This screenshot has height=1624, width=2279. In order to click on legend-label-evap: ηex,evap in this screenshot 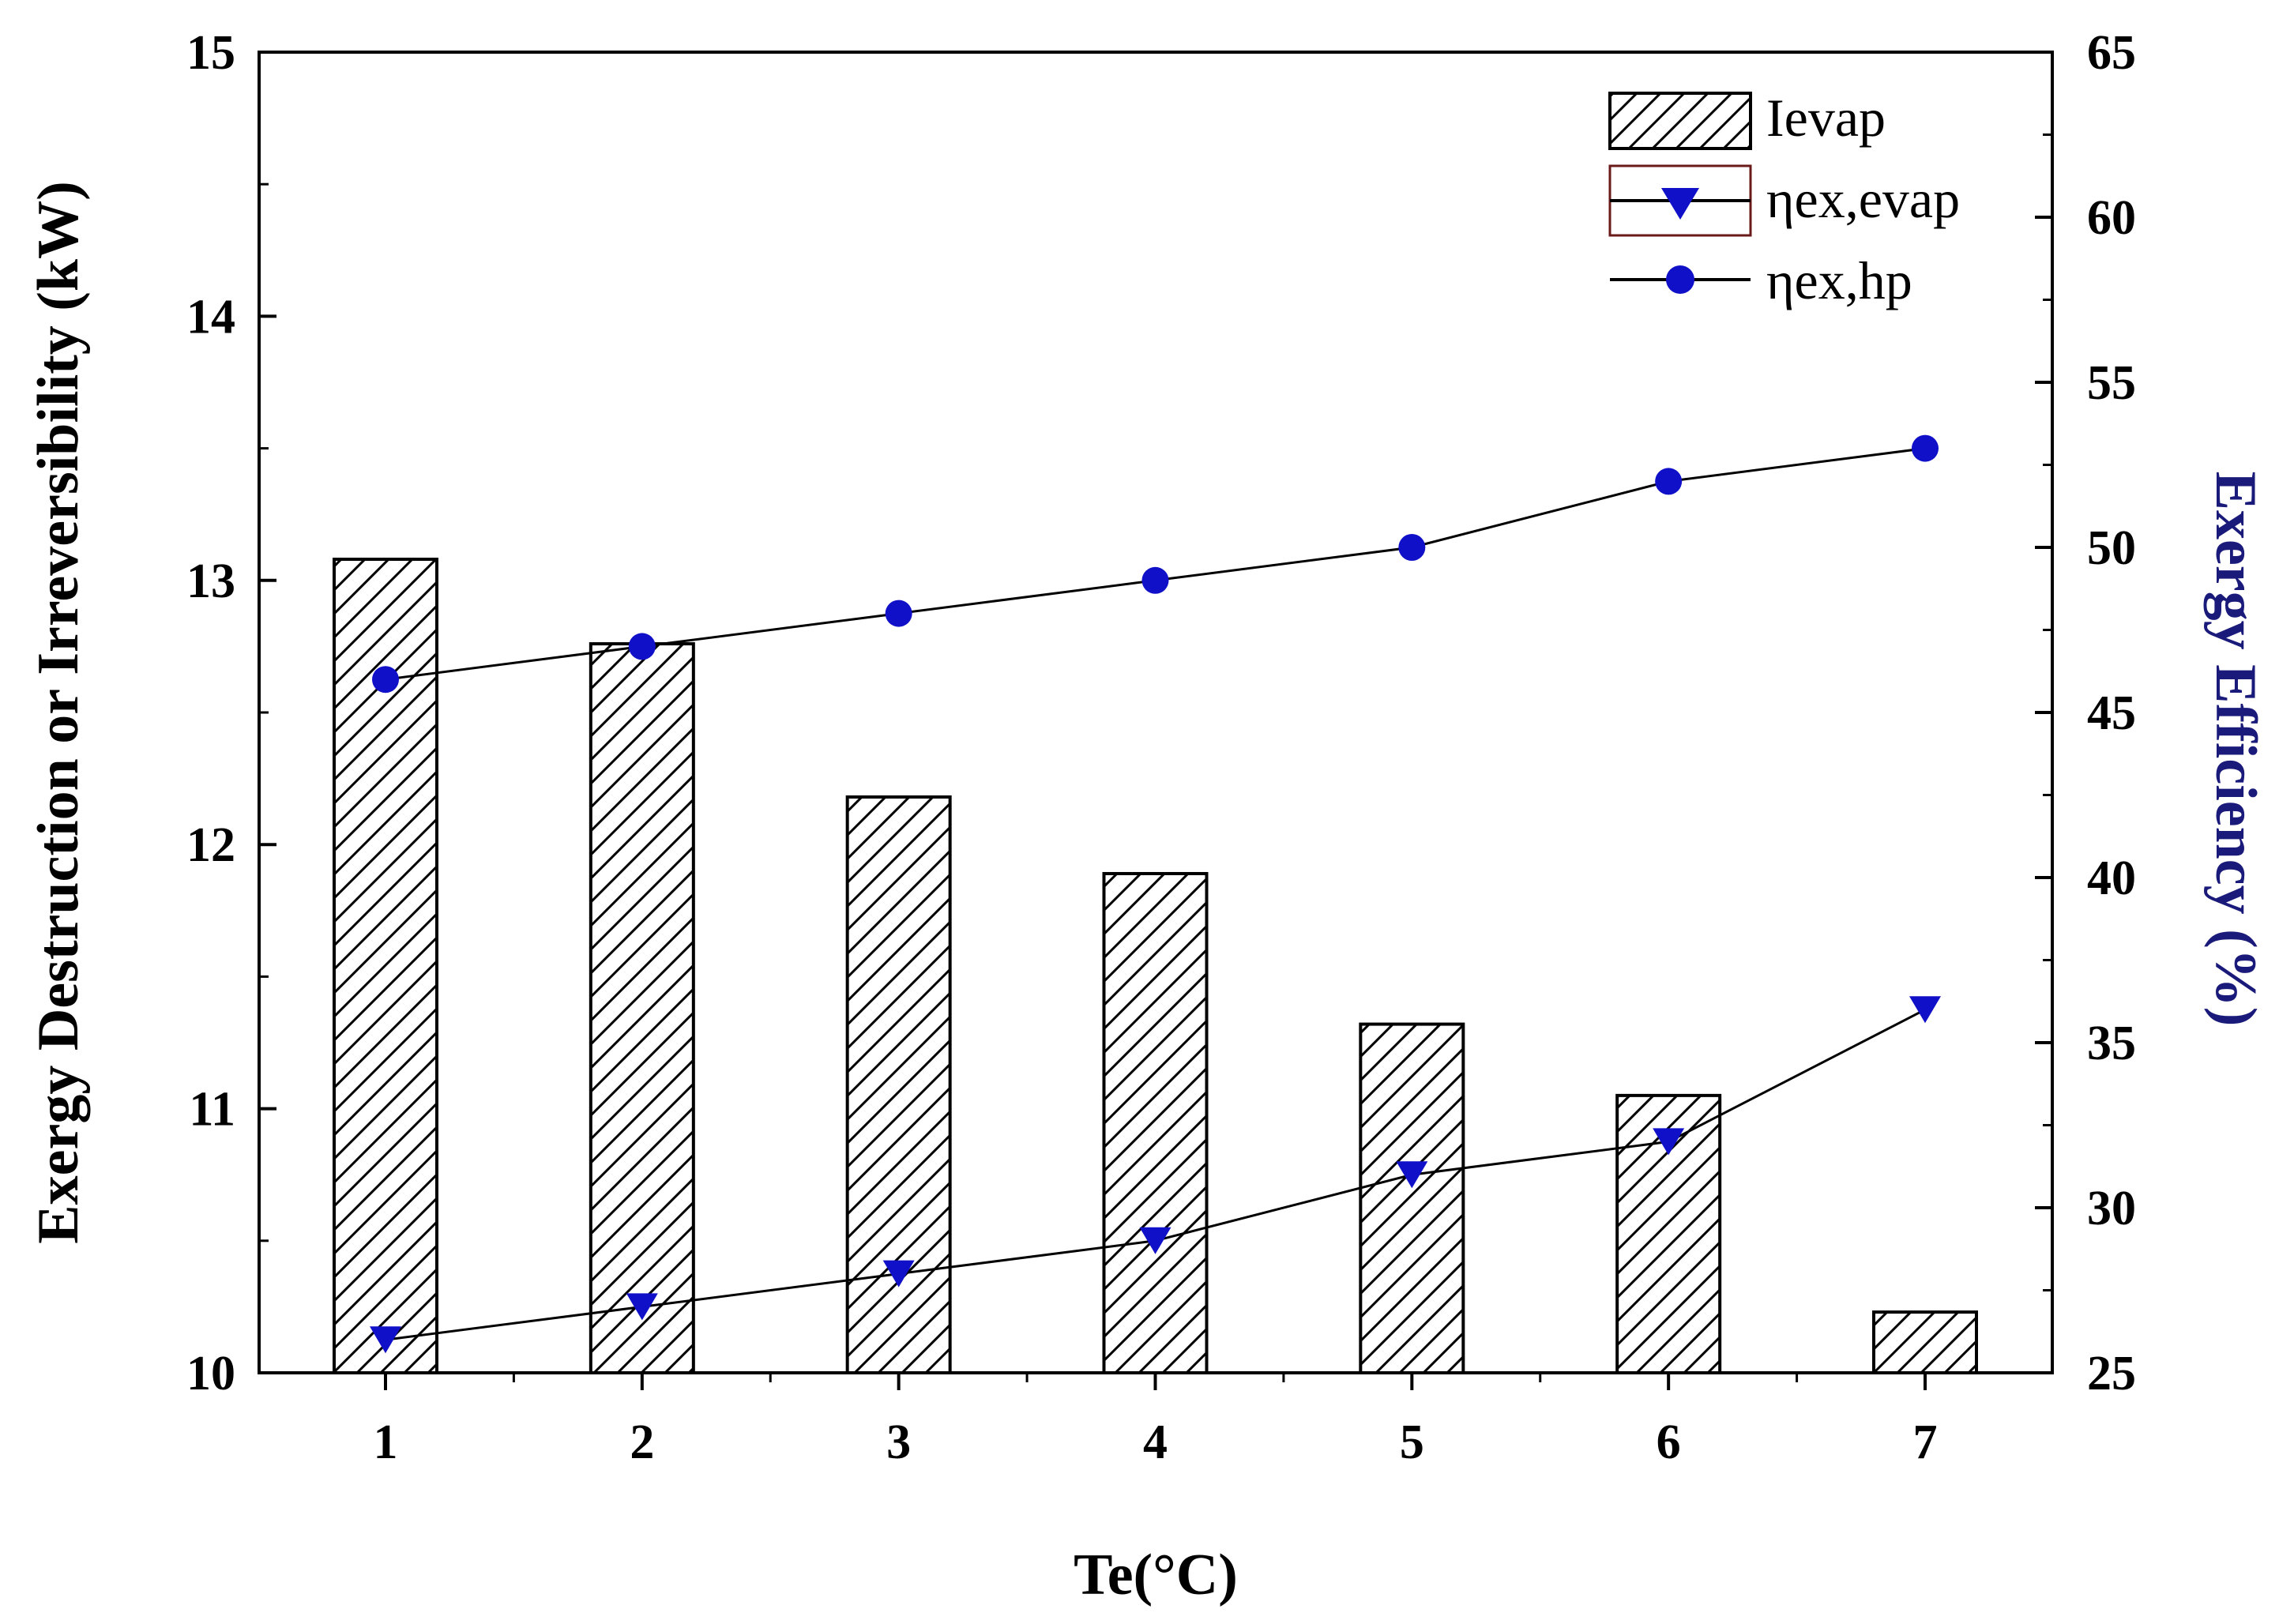, I will do `click(1863, 199)`.